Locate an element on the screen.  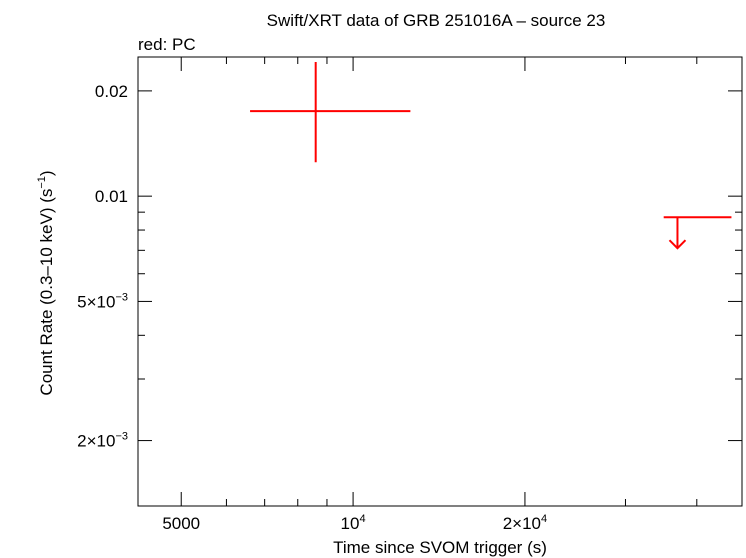
x-tick-label: 104 is located at coordinates (353, 523).